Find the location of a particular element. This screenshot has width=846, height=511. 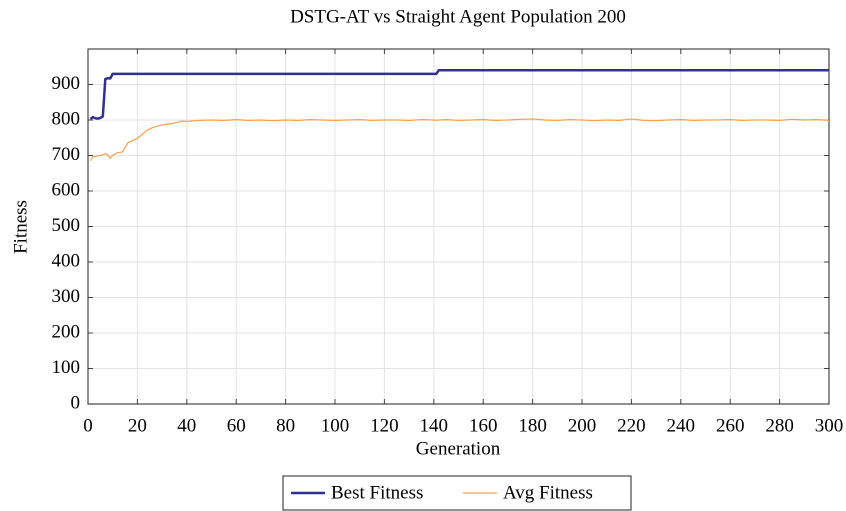

y-tick-label: 100 is located at coordinates (66, 367).